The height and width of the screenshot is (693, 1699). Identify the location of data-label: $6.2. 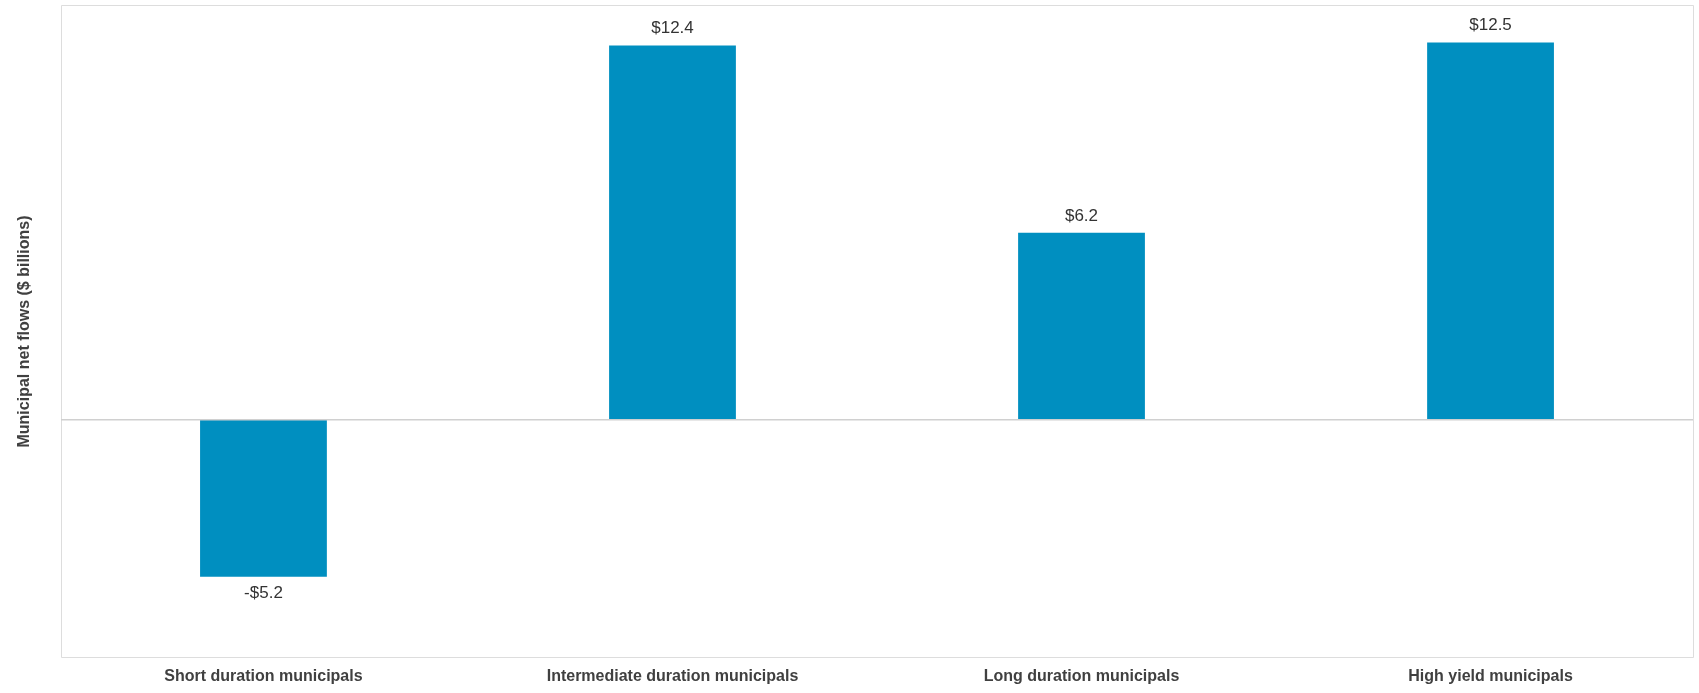
(1081, 215).